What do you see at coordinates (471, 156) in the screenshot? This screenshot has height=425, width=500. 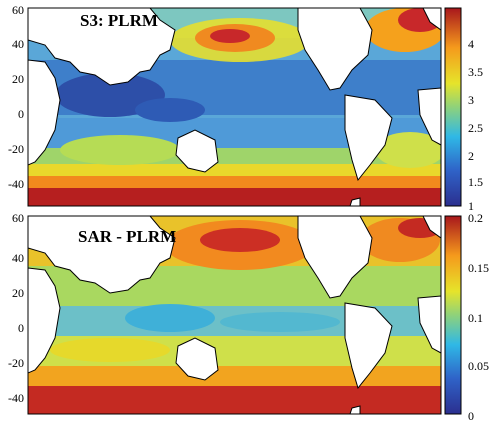 I see `colorbar-tick: 2` at bounding box center [471, 156].